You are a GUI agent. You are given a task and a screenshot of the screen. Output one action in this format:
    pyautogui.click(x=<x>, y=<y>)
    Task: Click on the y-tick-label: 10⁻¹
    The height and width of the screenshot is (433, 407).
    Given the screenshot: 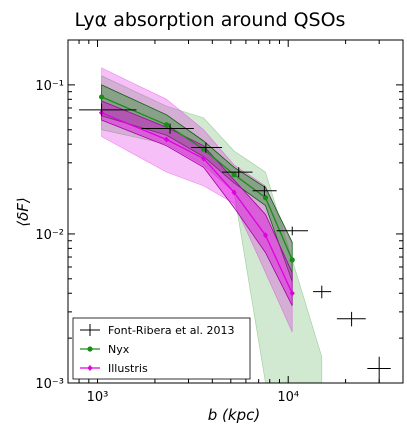 What is the action you would take?
    pyautogui.click(x=49, y=86)
    